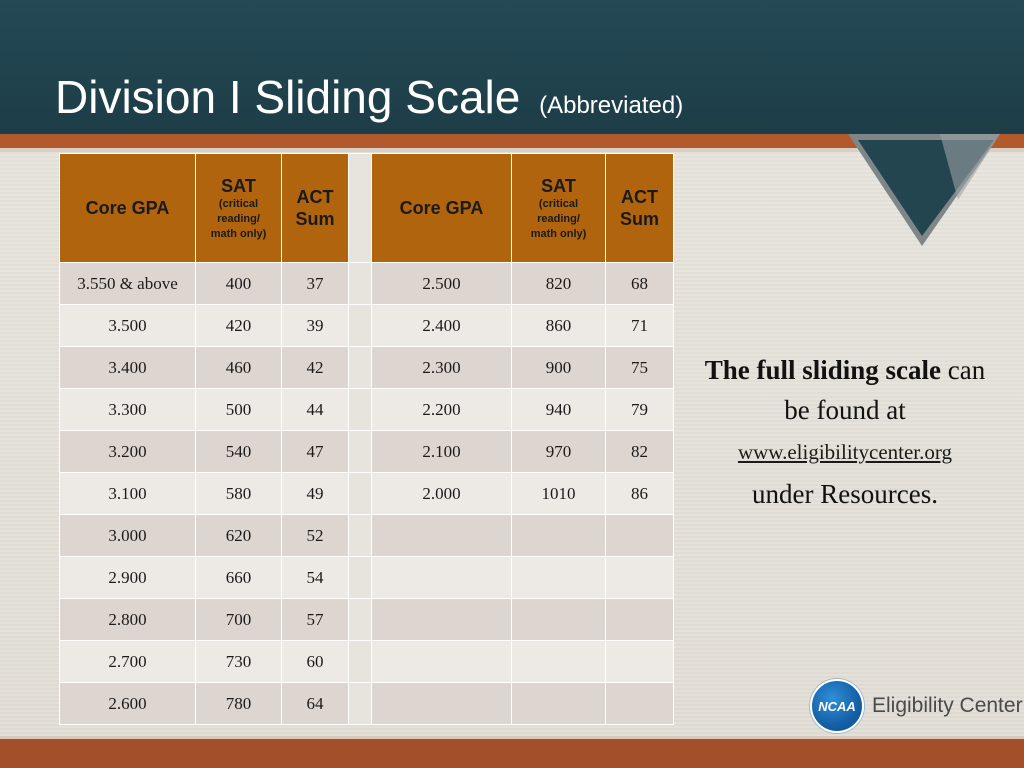  Describe the element at coordinates (238, 367) in the screenshot. I see `cell-sat: 460` at that location.